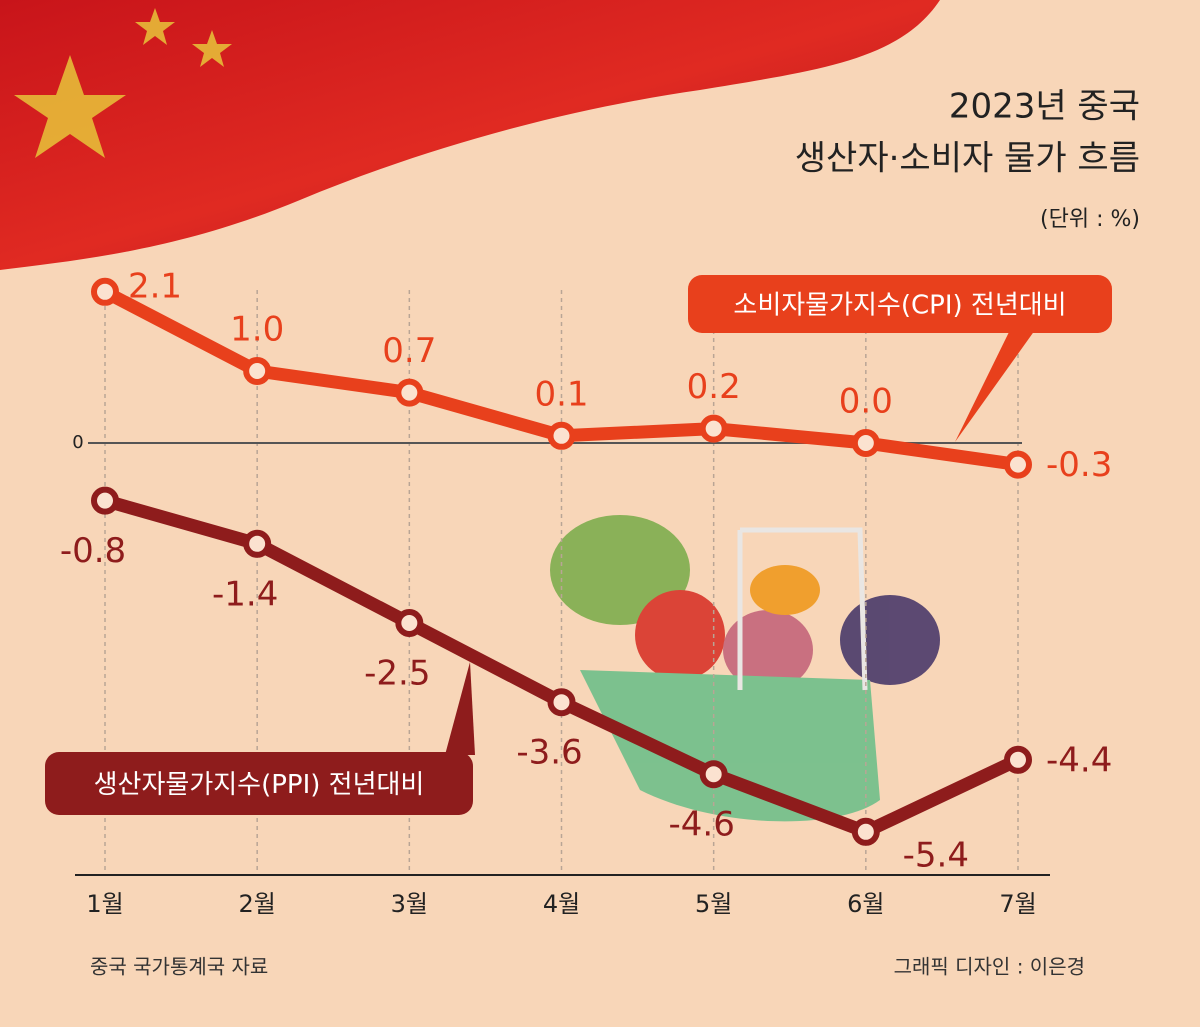 The image size is (1200, 1027). I want to click on x-tick-label: 4월, so click(561, 904).